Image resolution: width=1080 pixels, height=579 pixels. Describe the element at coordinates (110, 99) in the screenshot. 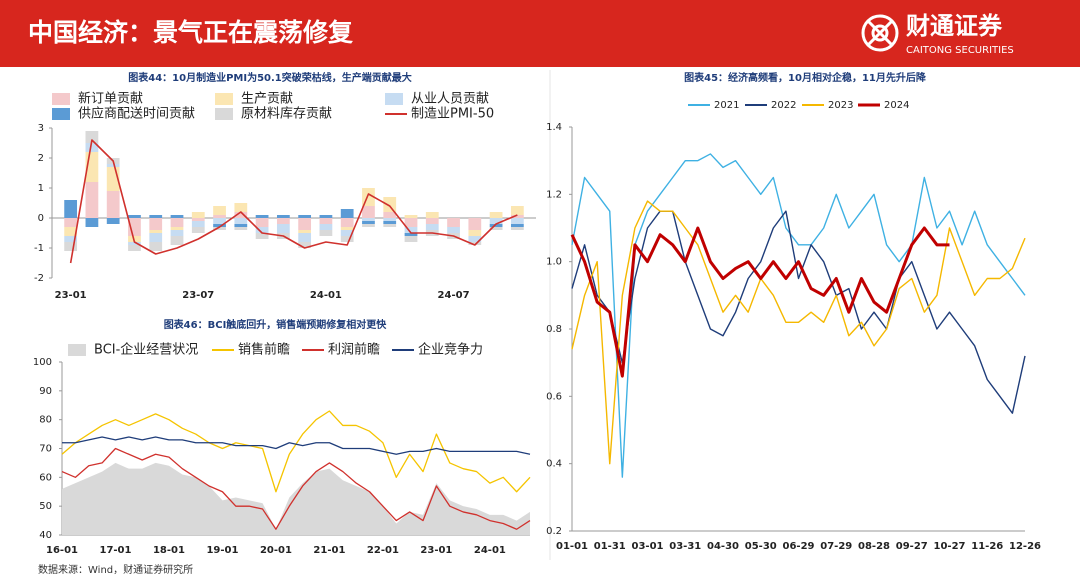

I see `legend-label: 新订单贡献` at that location.